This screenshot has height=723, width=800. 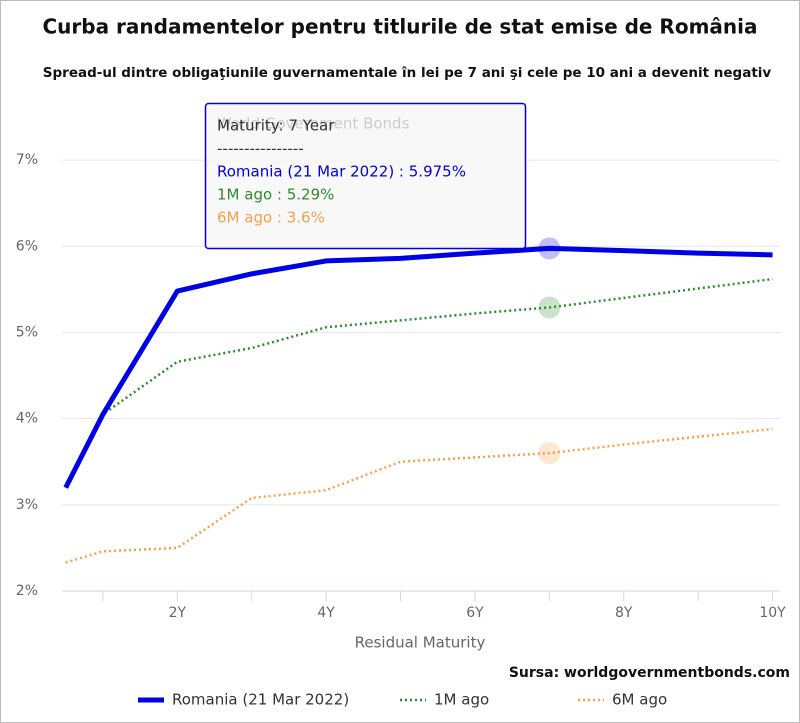 What do you see at coordinates (27, 505) in the screenshot?
I see `y-tick-label: 3%` at bounding box center [27, 505].